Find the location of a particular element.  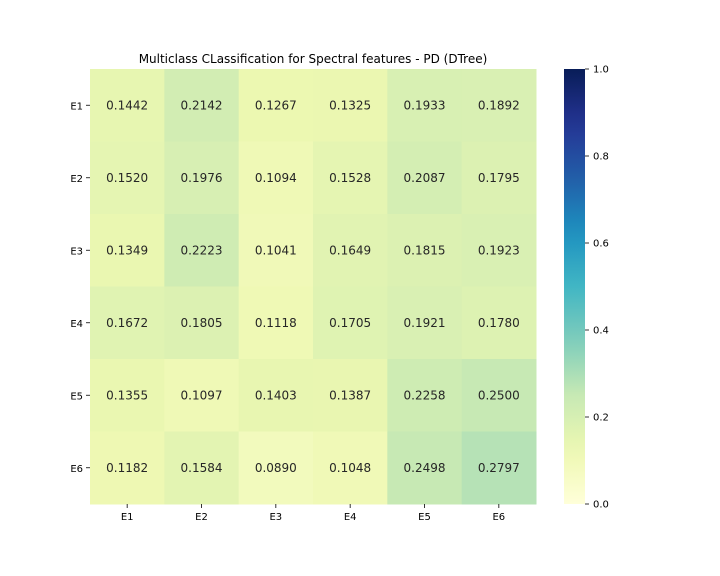

cell-value-label: 0.1805 is located at coordinates (202, 323).